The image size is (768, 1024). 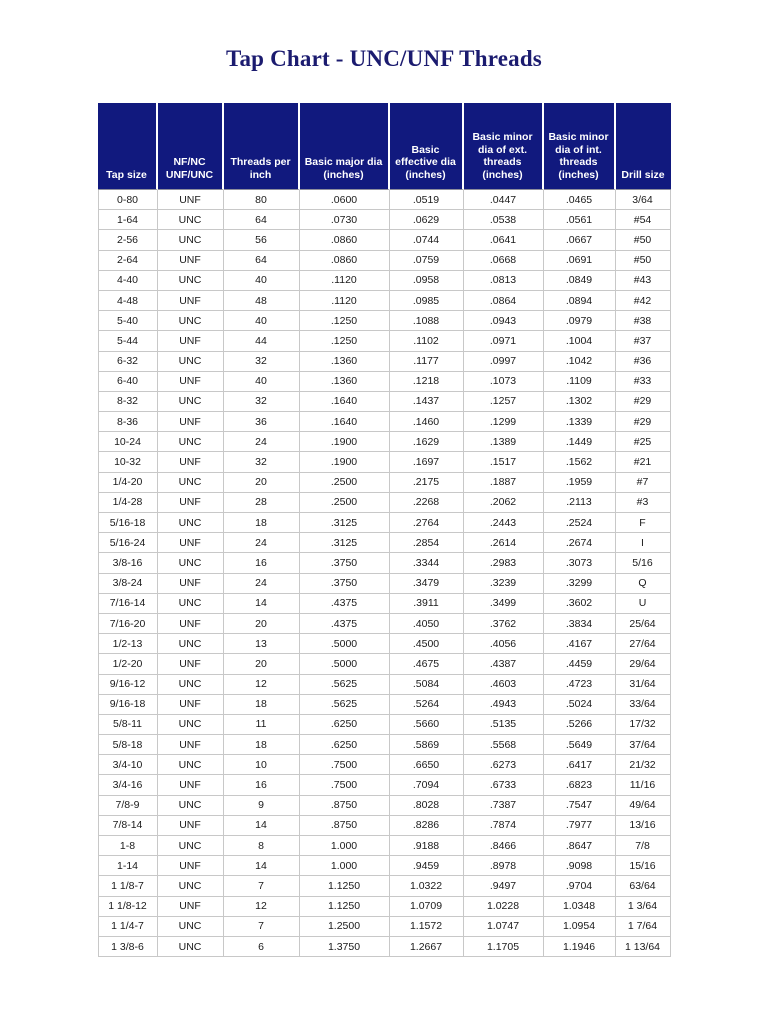 I want to click on table-row: 3/4-10 UNC 10.7500.6650.6273.6417 21/32, so click(x=384, y=765).